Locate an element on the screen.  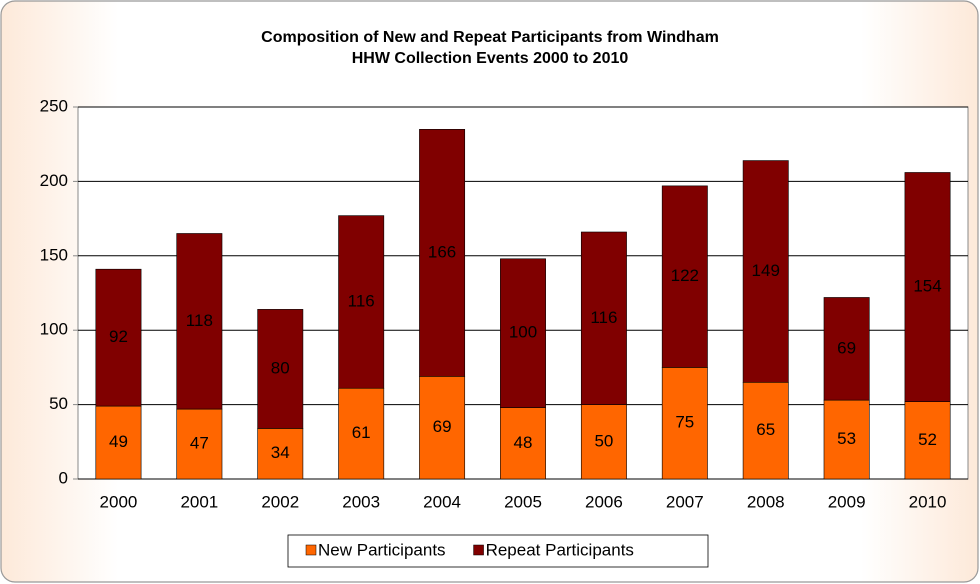
y-tick-label: 100 is located at coordinates (54, 329).